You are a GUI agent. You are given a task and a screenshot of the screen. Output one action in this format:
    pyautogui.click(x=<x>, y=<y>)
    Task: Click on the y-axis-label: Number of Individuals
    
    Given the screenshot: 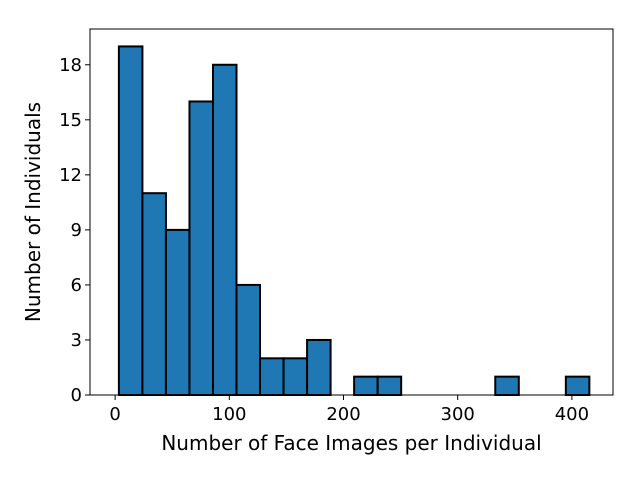 What is the action you would take?
    pyautogui.click(x=33, y=212)
    